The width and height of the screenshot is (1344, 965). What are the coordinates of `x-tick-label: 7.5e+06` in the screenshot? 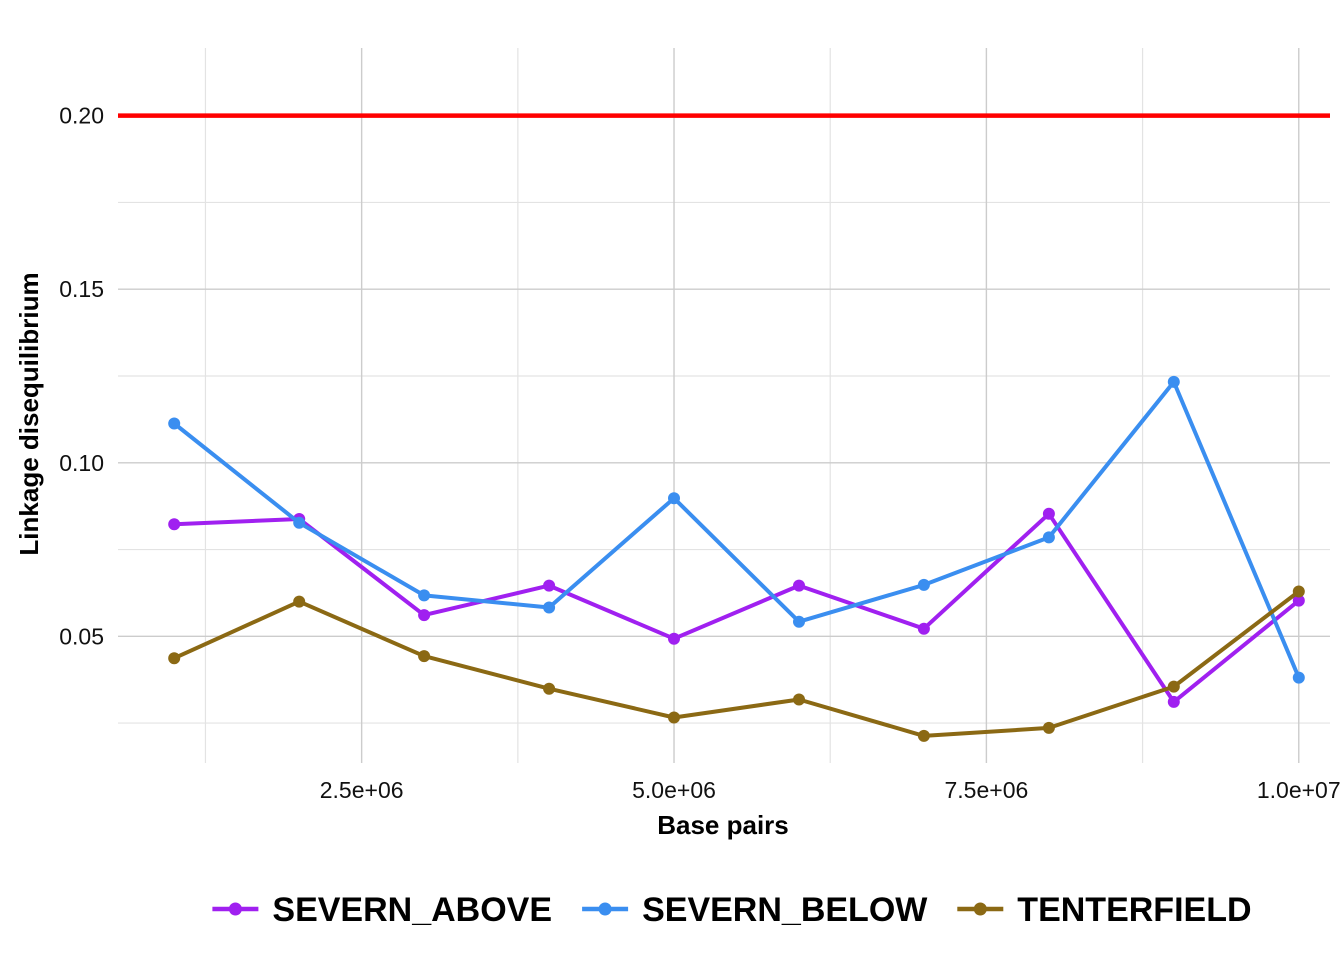 It's located at (987, 790).